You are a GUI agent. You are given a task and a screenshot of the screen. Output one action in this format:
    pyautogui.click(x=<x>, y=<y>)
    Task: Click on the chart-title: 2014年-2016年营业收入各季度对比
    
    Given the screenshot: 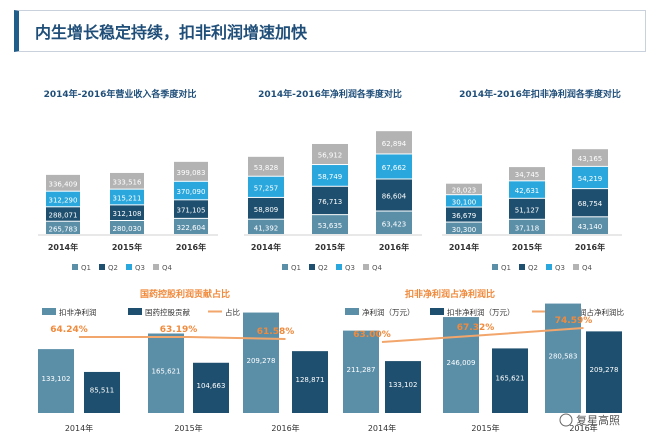 What is the action you would take?
    pyautogui.click(x=120, y=94)
    